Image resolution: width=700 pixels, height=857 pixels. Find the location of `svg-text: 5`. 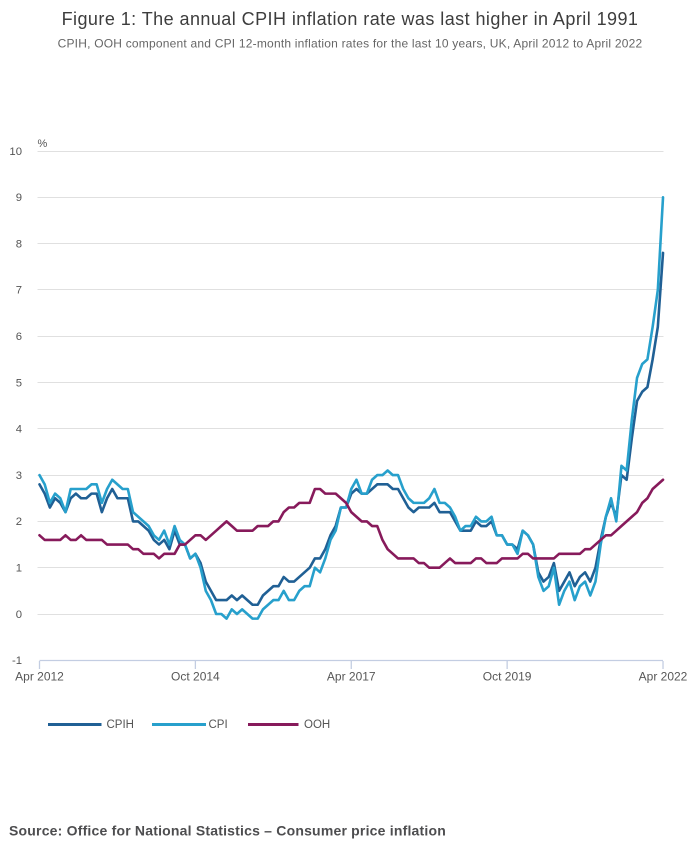

svg-text: 5 is located at coordinates (19, 383).